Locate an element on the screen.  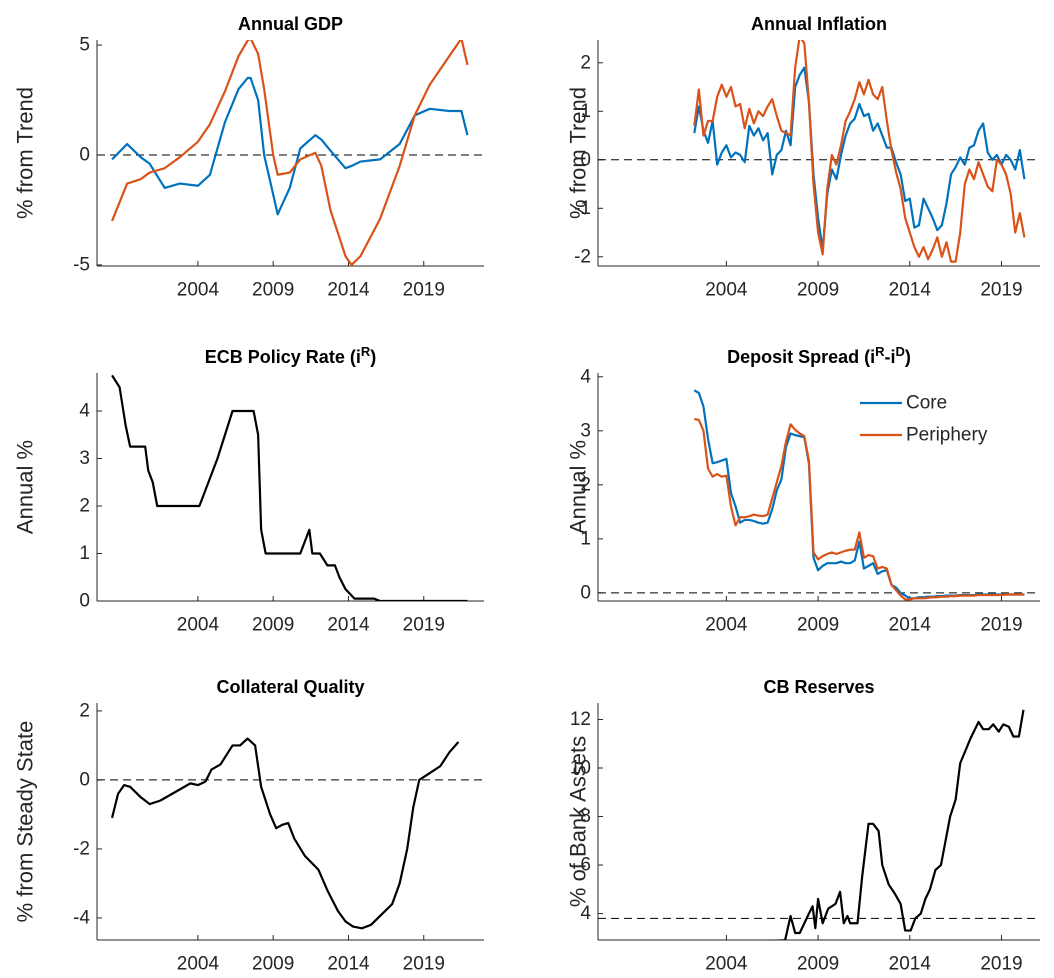
title-part: -i is located at coordinates (890, 357).